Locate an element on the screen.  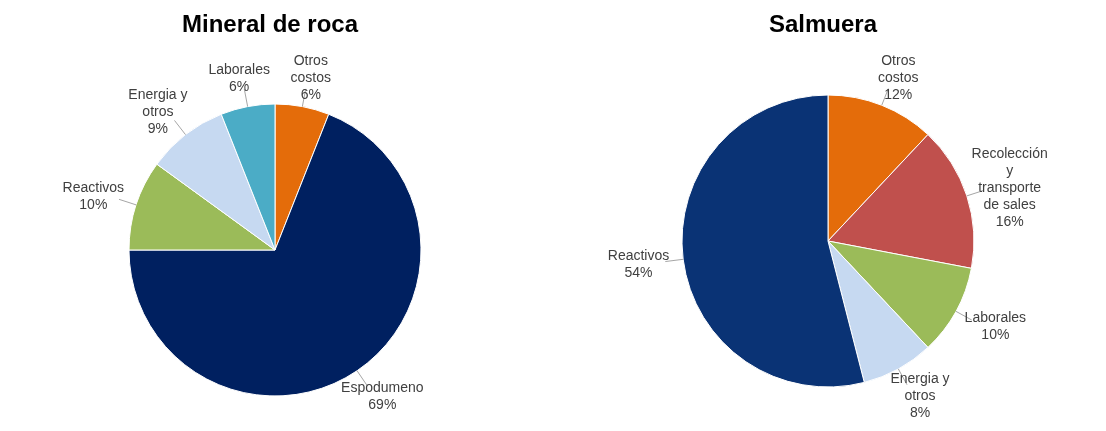
data-label: 16% is located at coordinates (1009, 220).